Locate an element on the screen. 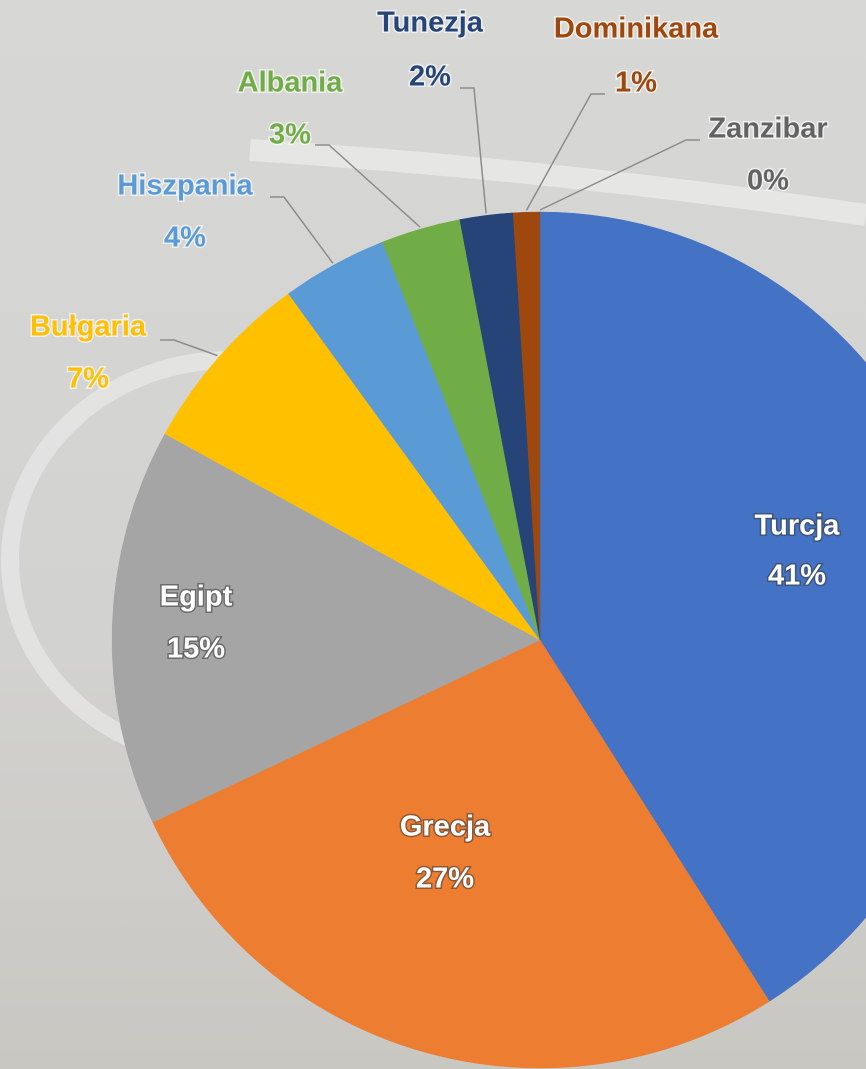  slice-label: Zanzibar is located at coordinates (767, 129).